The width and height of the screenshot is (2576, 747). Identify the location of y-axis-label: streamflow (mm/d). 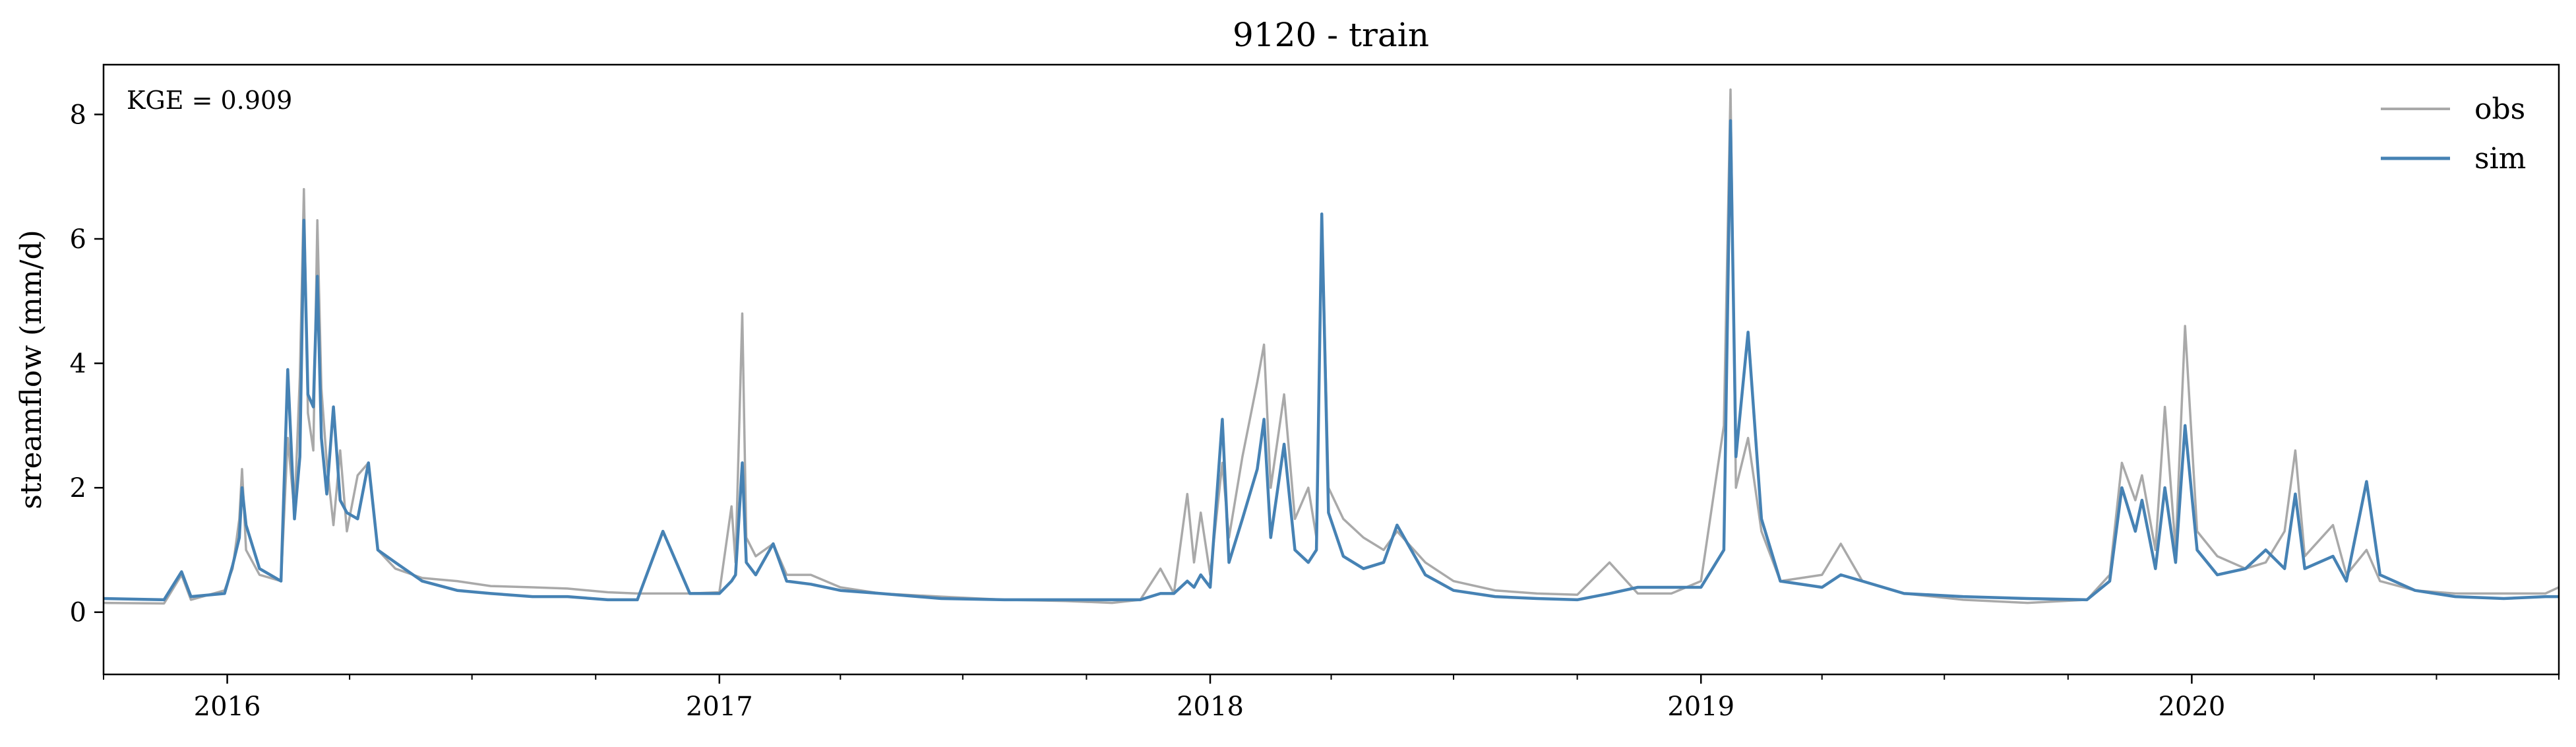
(31, 369).